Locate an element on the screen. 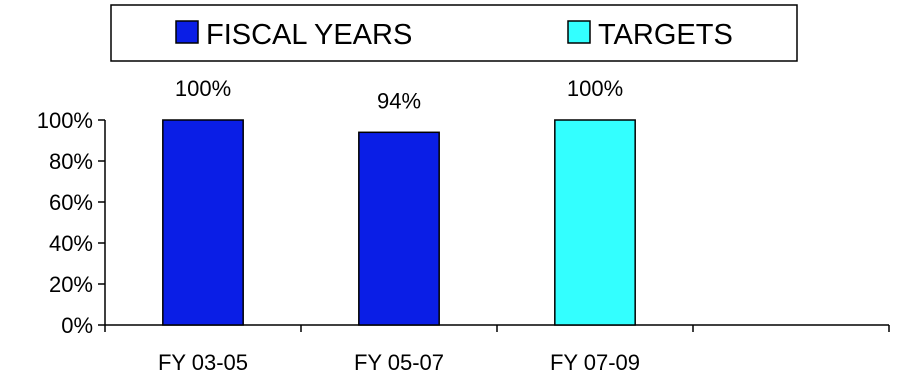 This screenshot has width=897, height=376. y-ticks: 0% 20% 40% 60% 80% 100% is located at coordinates (71, 223).